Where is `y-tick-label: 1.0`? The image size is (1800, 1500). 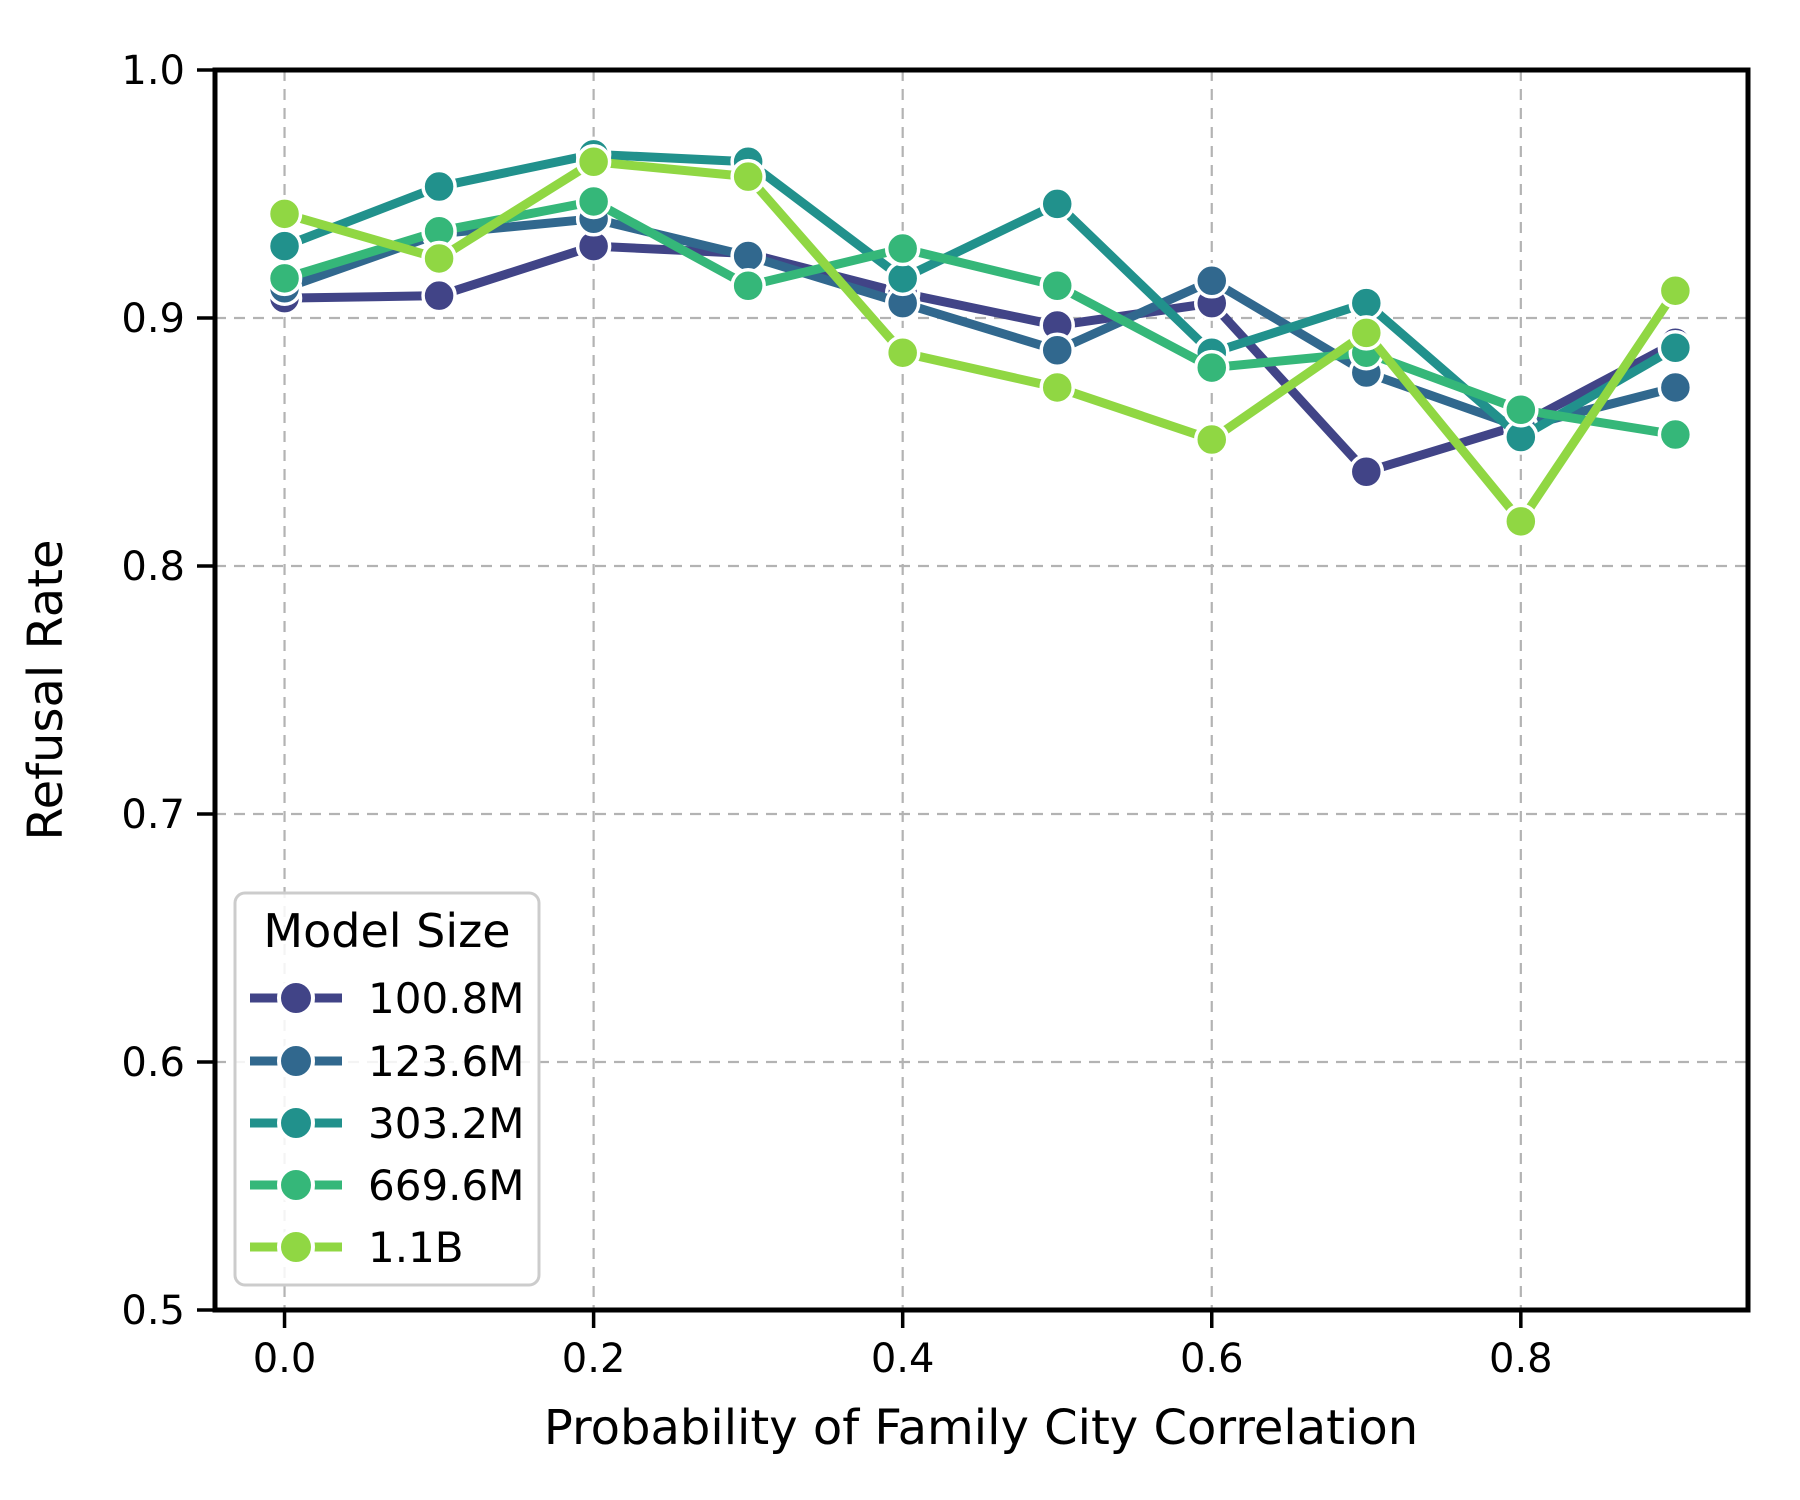 y-tick-label: 1.0 is located at coordinates (153, 71).